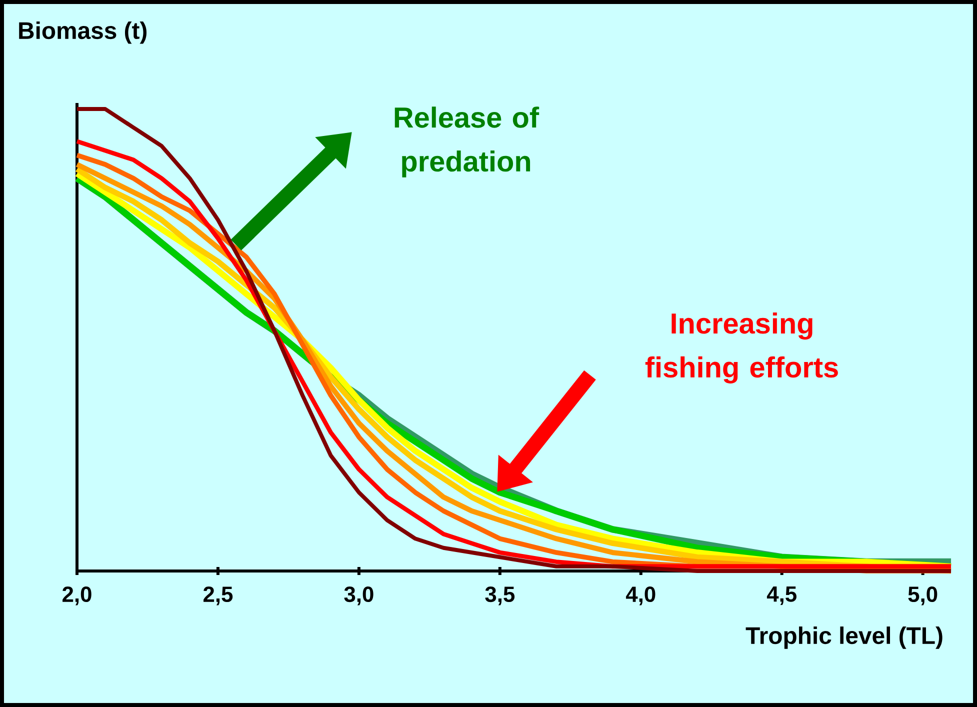 Image resolution: width=977 pixels, height=707 pixels. What do you see at coordinates (467, 142) in the screenshot?
I see `annotation: Release of predation` at bounding box center [467, 142].